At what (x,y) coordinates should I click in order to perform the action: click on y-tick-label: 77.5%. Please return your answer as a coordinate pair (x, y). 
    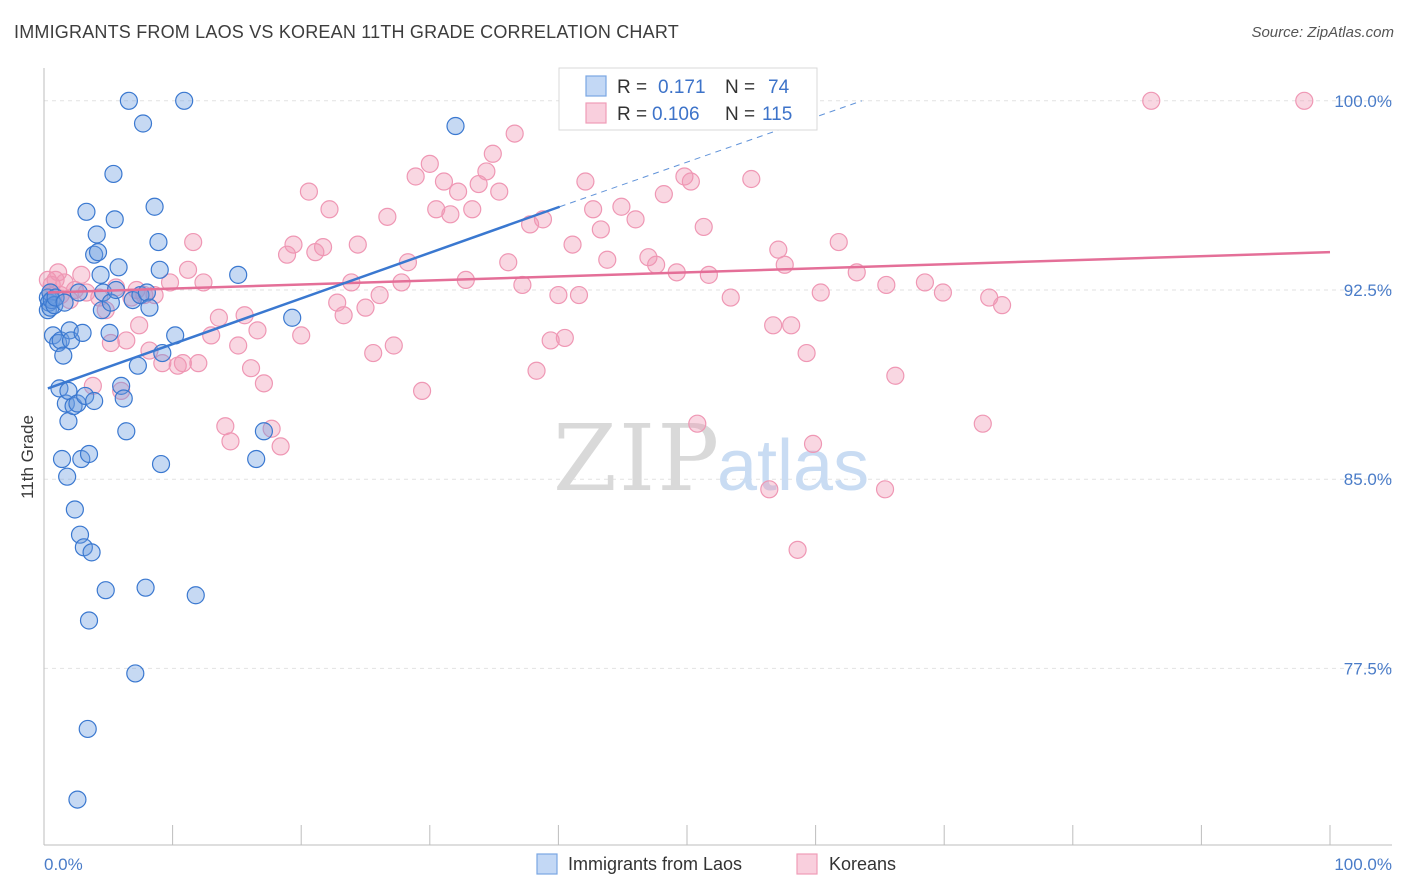
    Looking at the image, I should click on (1368, 668).